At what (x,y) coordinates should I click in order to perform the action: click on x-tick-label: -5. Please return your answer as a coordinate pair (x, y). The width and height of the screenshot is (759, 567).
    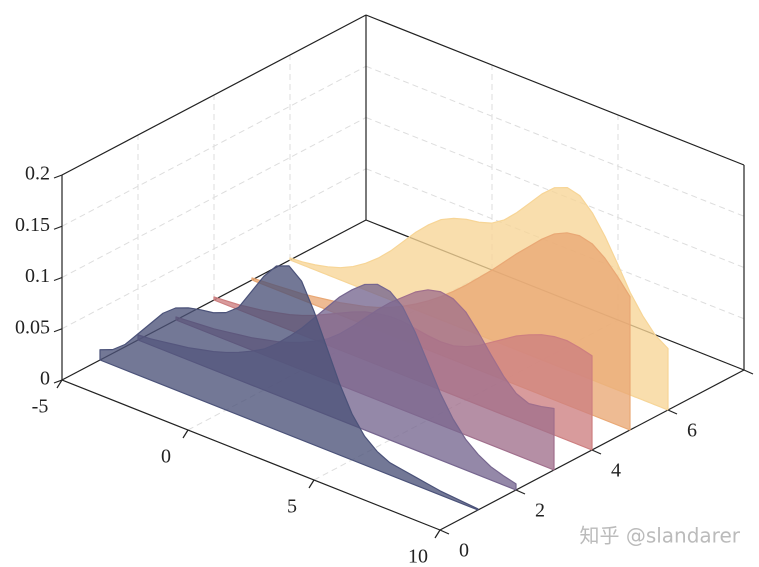
    Looking at the image, I should click on (40, 407).